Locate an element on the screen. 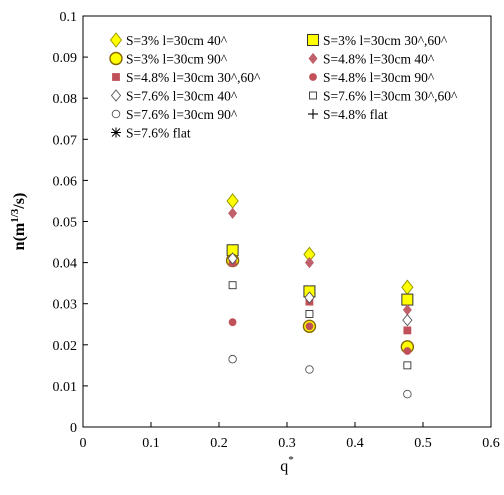  y-tick-label: 0.03 is located at coordinates (65, 305).